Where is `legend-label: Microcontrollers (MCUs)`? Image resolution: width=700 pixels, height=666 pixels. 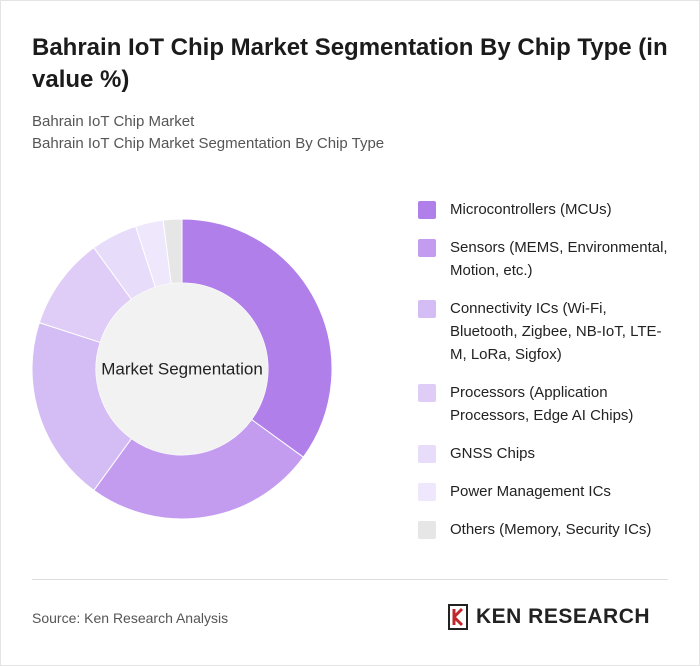 legend-label: Microcontrollers (MCUs) is located at coordinates (531, 209).